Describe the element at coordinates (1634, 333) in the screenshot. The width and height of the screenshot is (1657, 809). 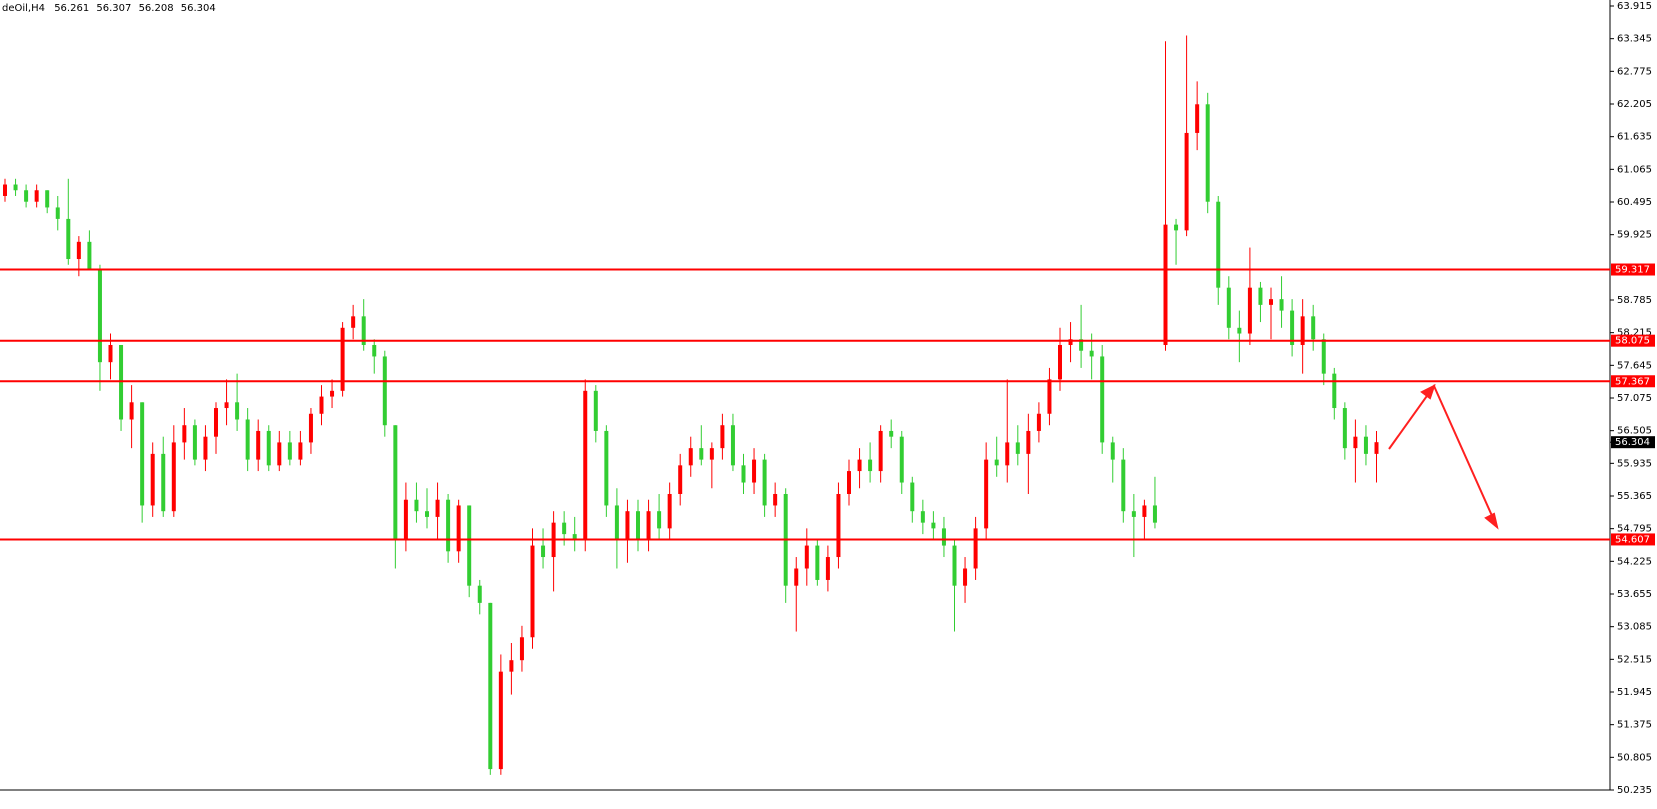
I see `y-tick-label: 58.215` at that location.